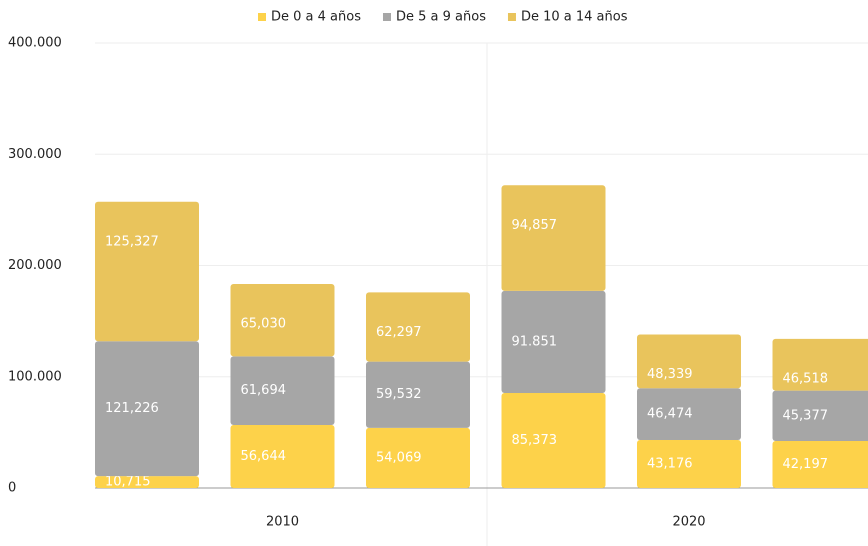  Describe the element at coordinates (264, 390) in the screenshot. I see `value-label: 61,694` at that location.